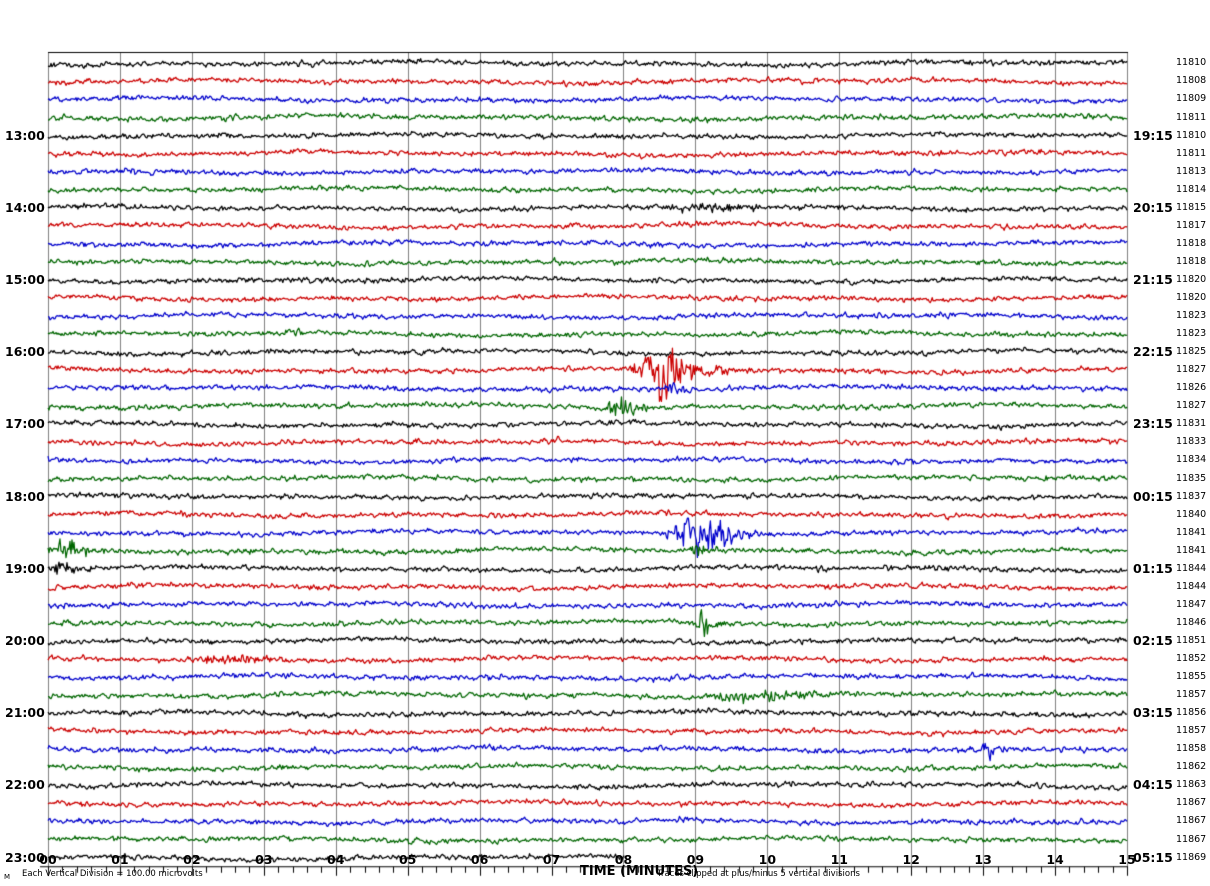 The image size is (1210, 886). Describe the element at coordinates (7, 877) in the screenshot. I see `scale-unit-prefix: M` at that location.